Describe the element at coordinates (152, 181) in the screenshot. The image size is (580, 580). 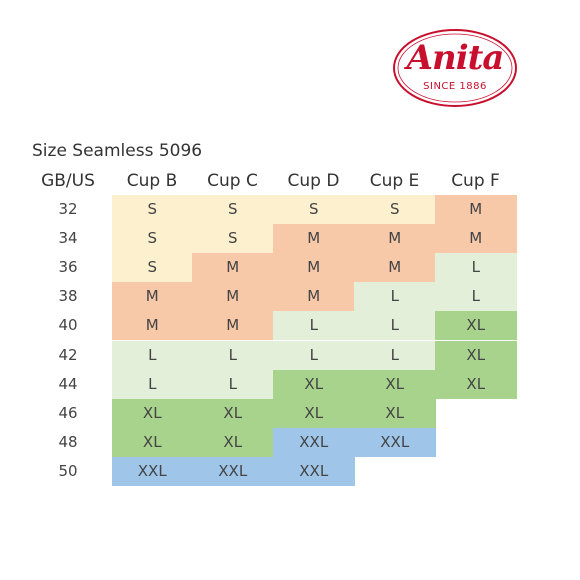
I see `column-header: Cup B` at that location.